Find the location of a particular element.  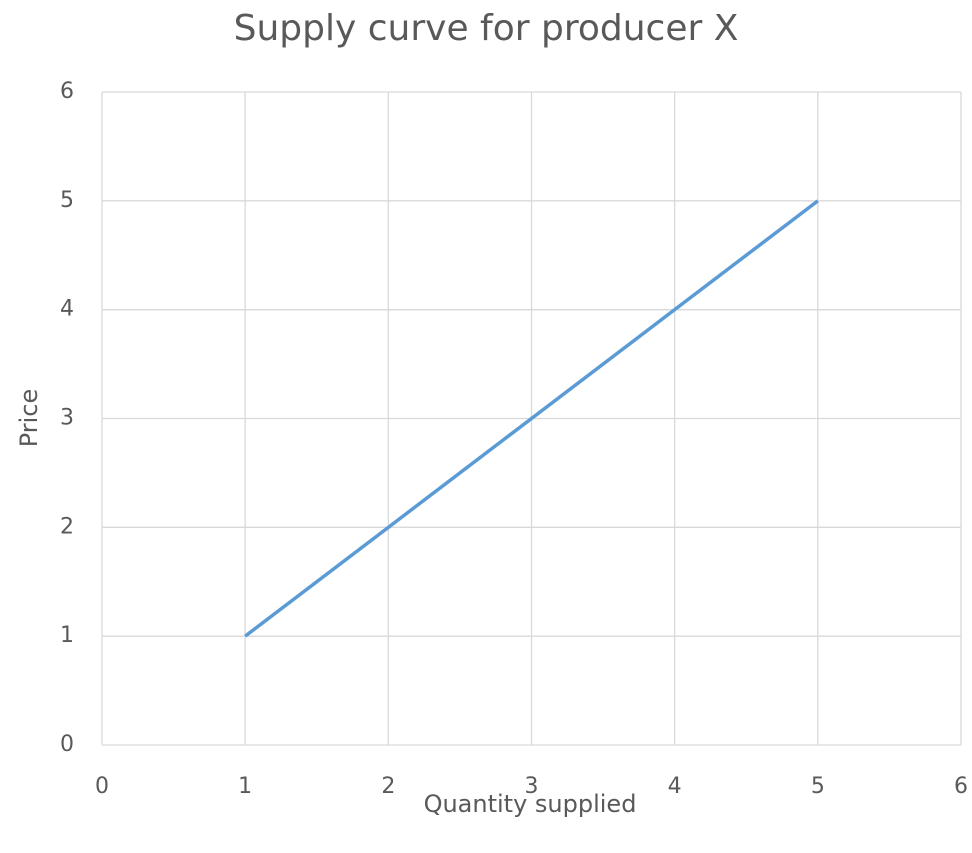

y-tick-label: 0 is located at coordinates (67, 744).